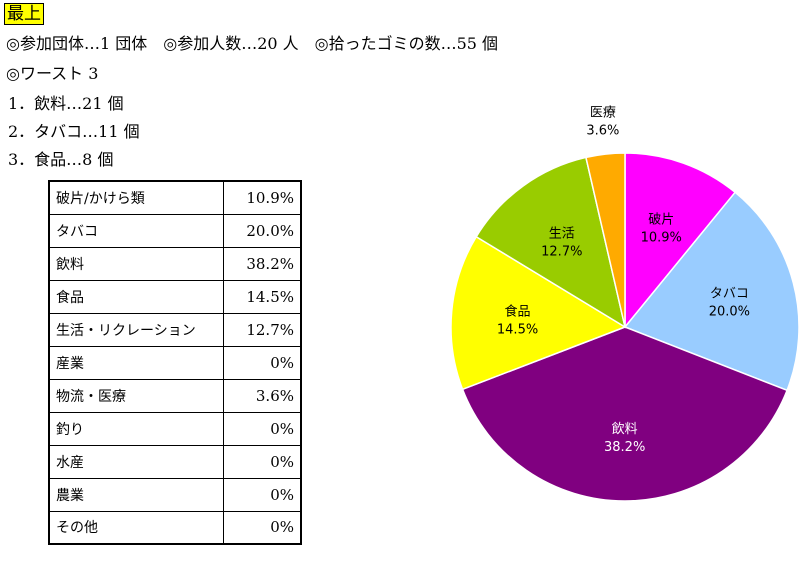 The height and width of the screenshot is (562, 800). Describe the element at coordinates (66, 103) in the screenshot. I see `worst-item-1: 1．飲料…21 個` at that location.